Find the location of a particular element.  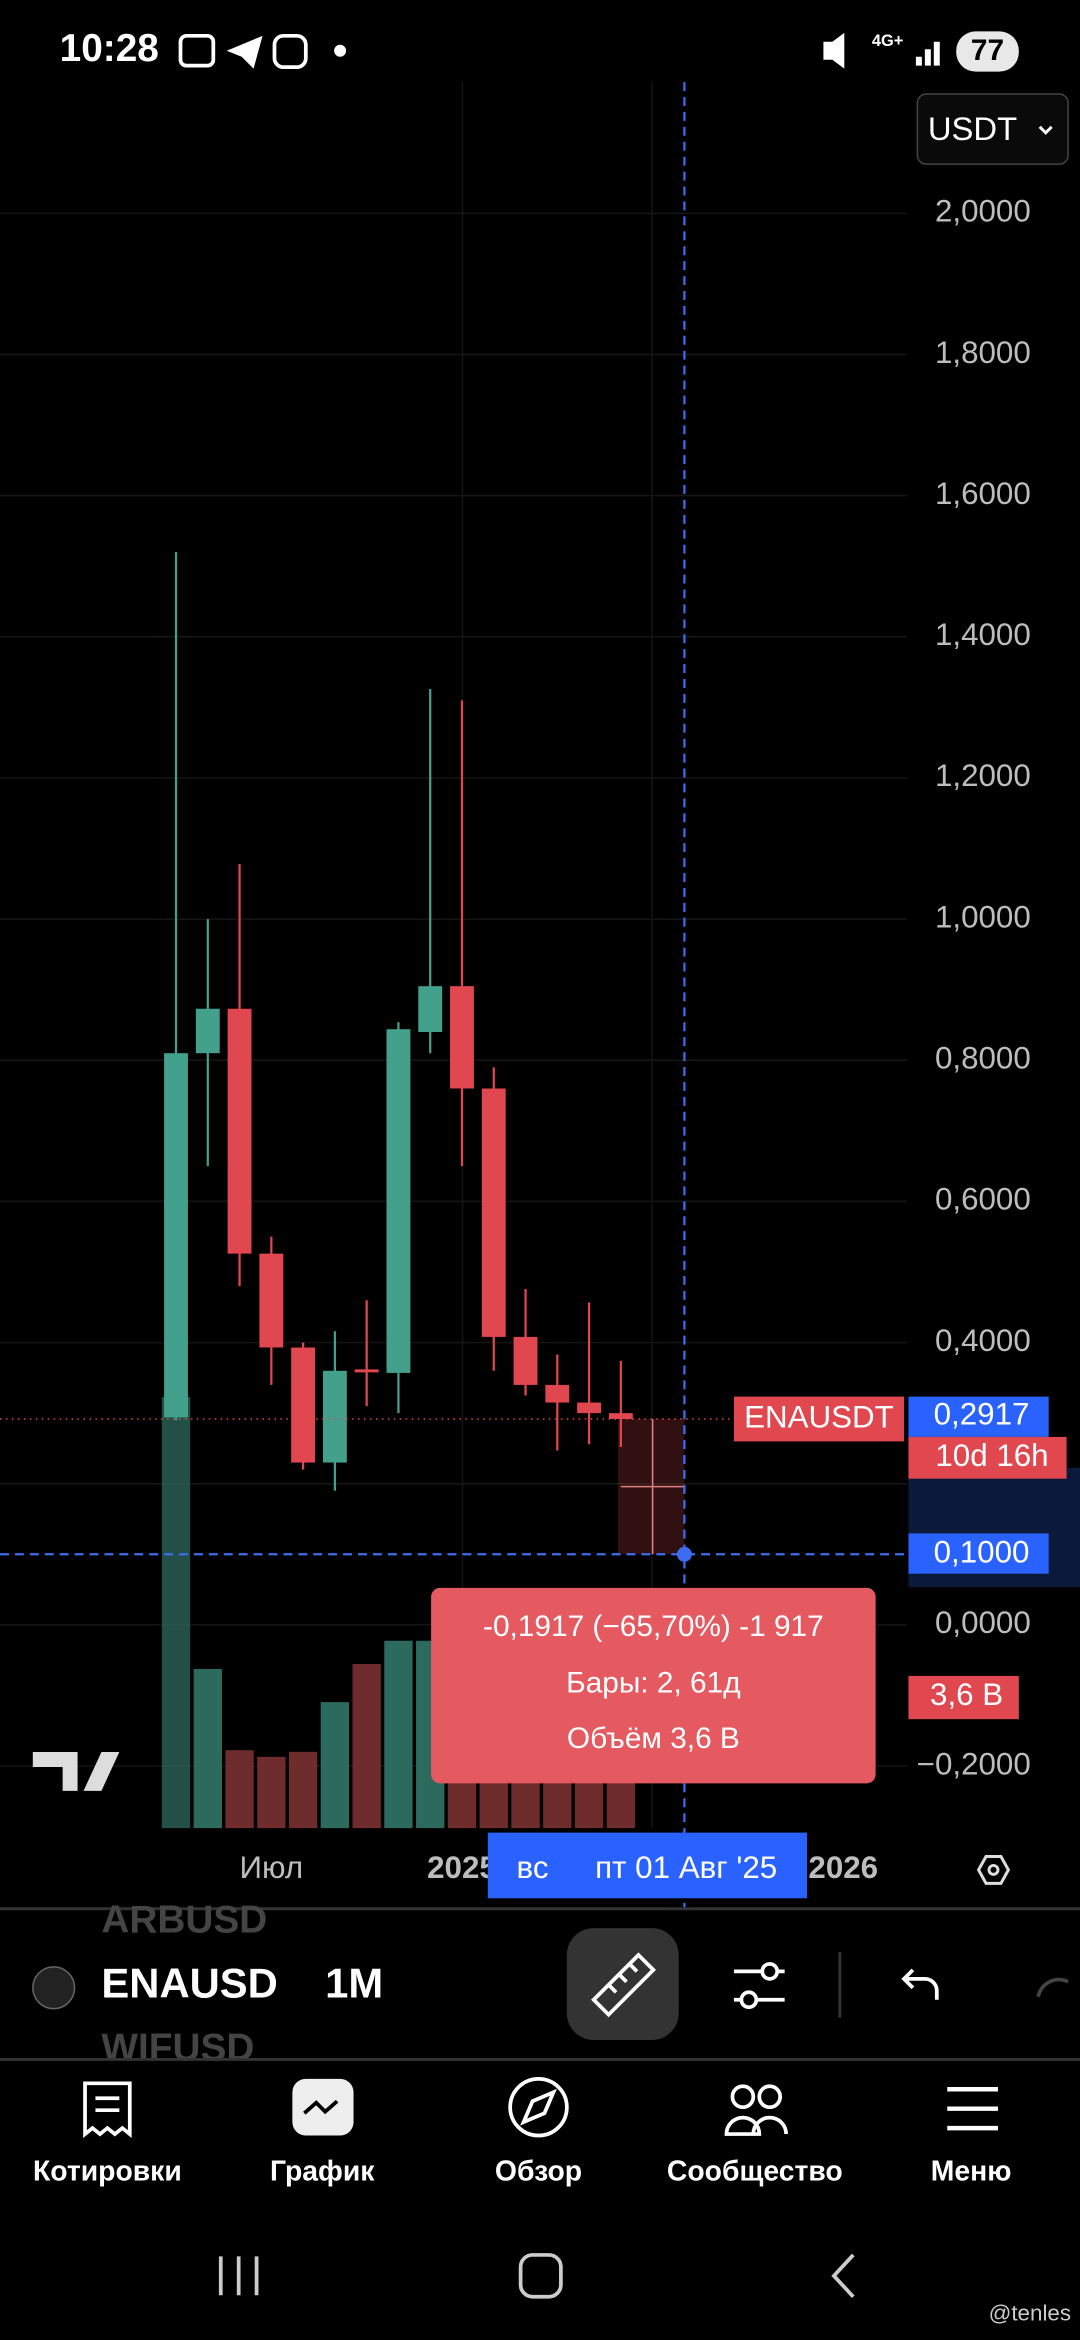

volume-tag is located at coordinates (963, 1697).